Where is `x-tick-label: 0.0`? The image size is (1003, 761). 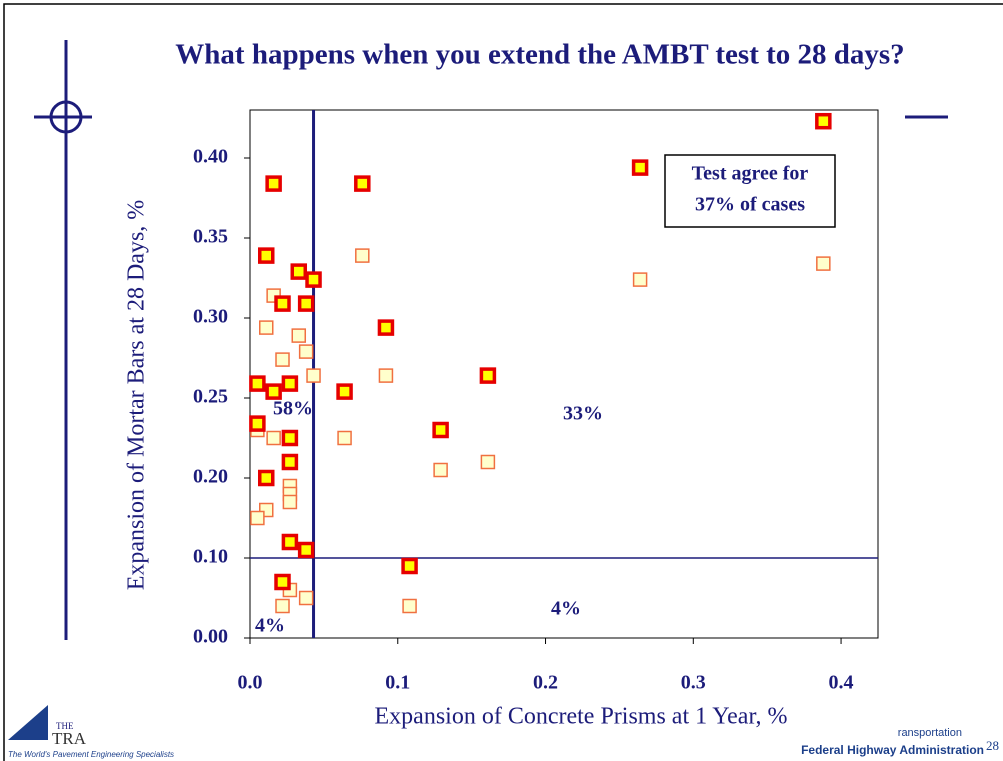 x-tick-label: 0.0 is located at coordinates (250, 683).